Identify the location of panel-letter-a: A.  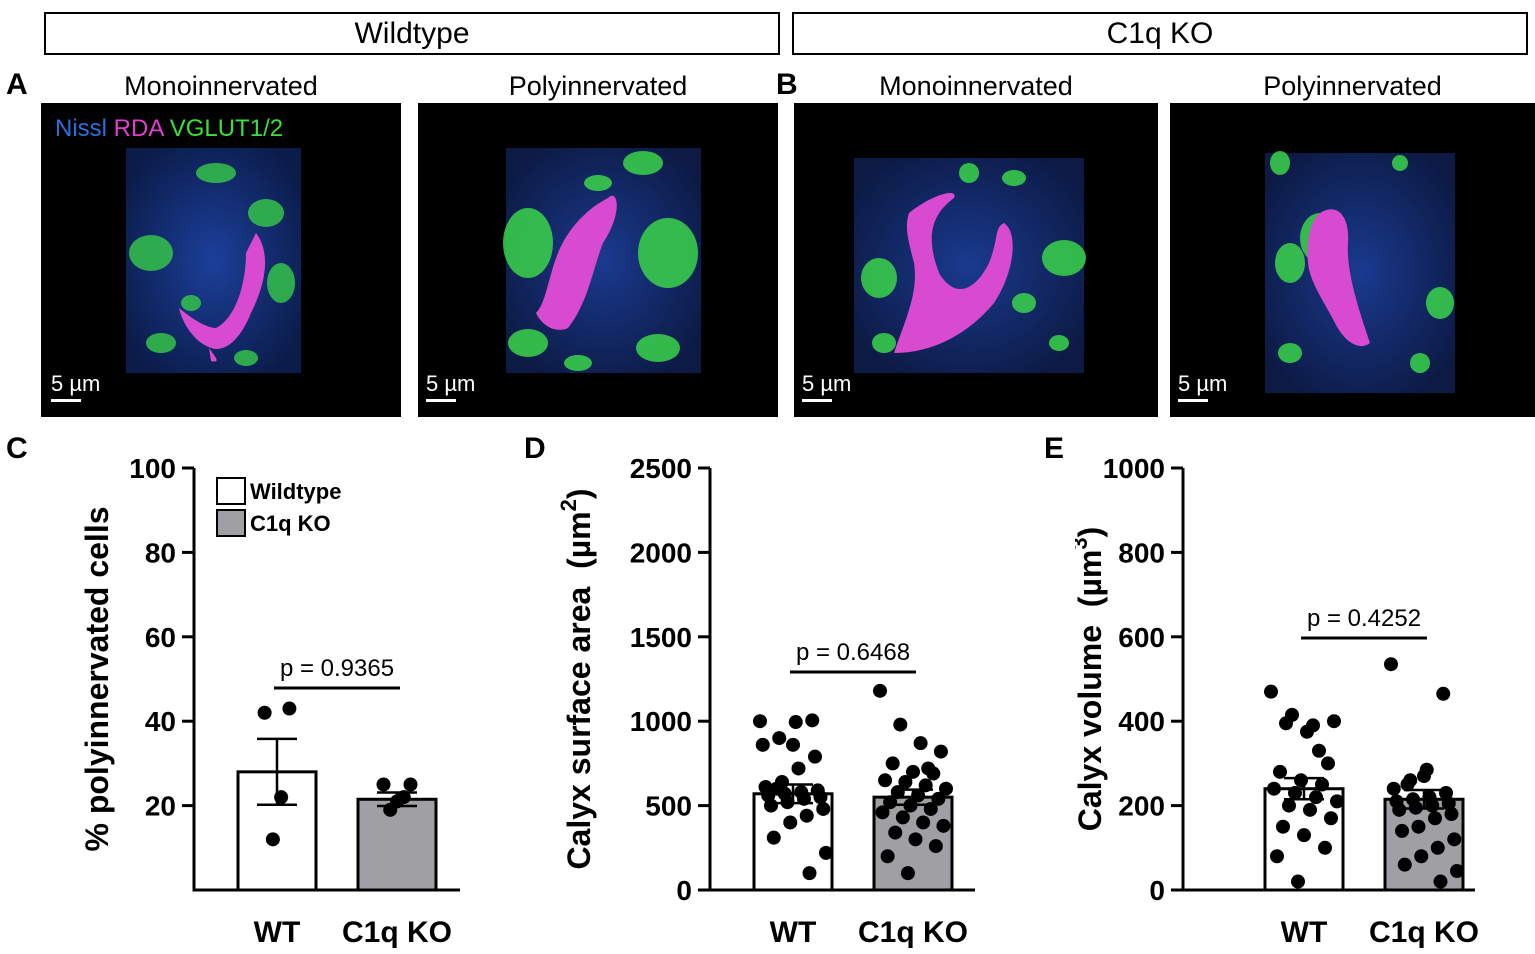
(17, 84).